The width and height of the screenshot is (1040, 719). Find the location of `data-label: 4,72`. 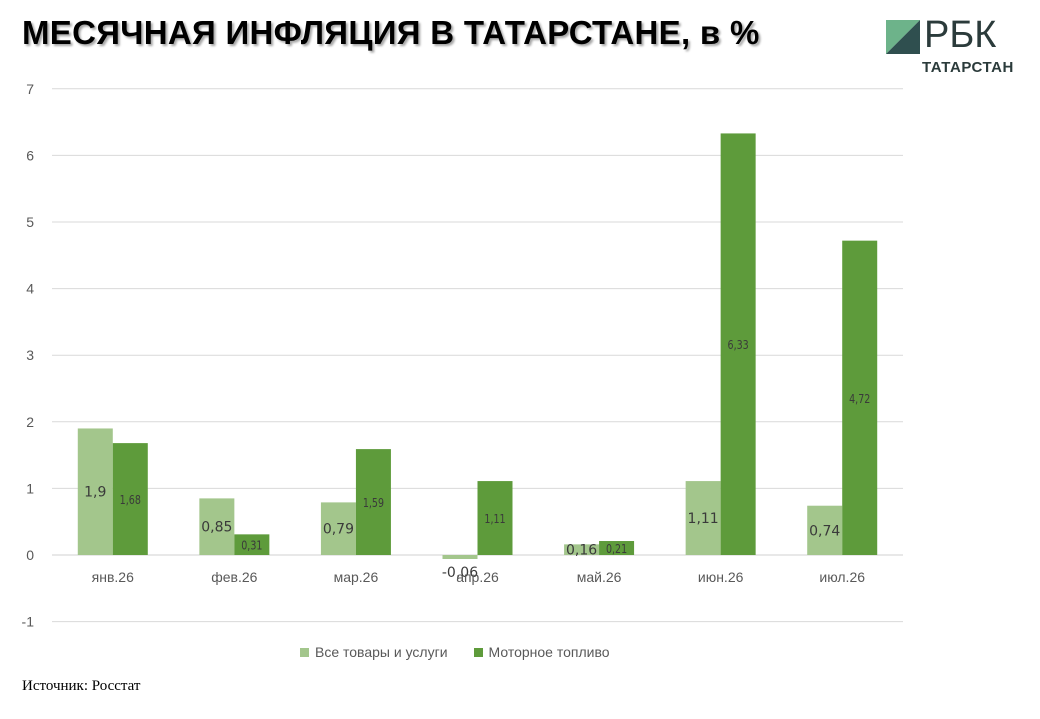

data-label: 4,72 is located at coordinates (859, 399).